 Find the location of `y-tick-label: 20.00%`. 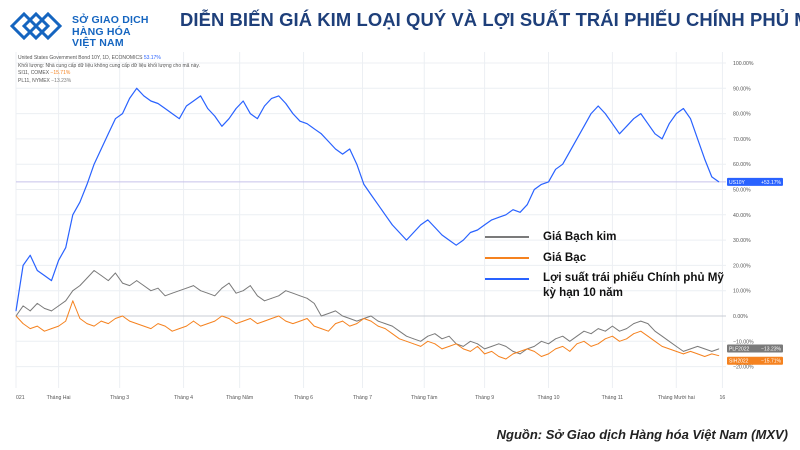

y-tick-label: 20.00% is located at coordinates (742, 266).